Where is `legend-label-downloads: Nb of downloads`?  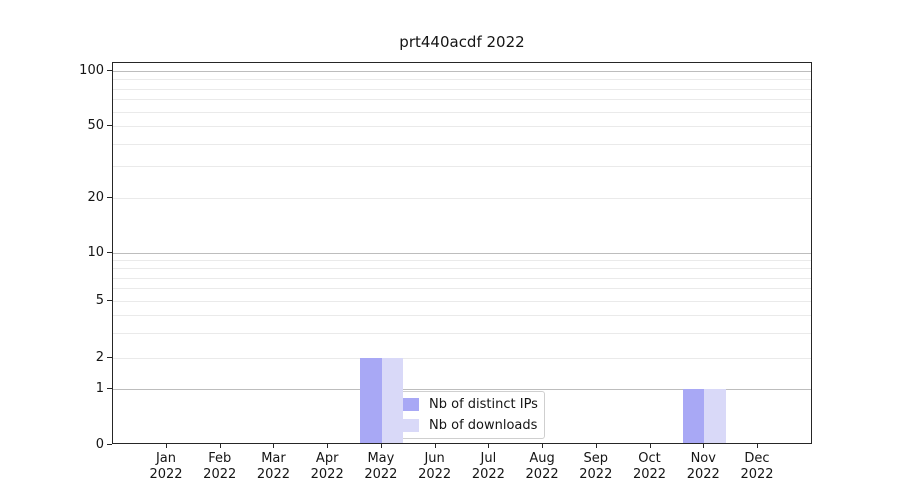 legend-label-downloads: Nb of downloads is located at coordinates (483, 425).